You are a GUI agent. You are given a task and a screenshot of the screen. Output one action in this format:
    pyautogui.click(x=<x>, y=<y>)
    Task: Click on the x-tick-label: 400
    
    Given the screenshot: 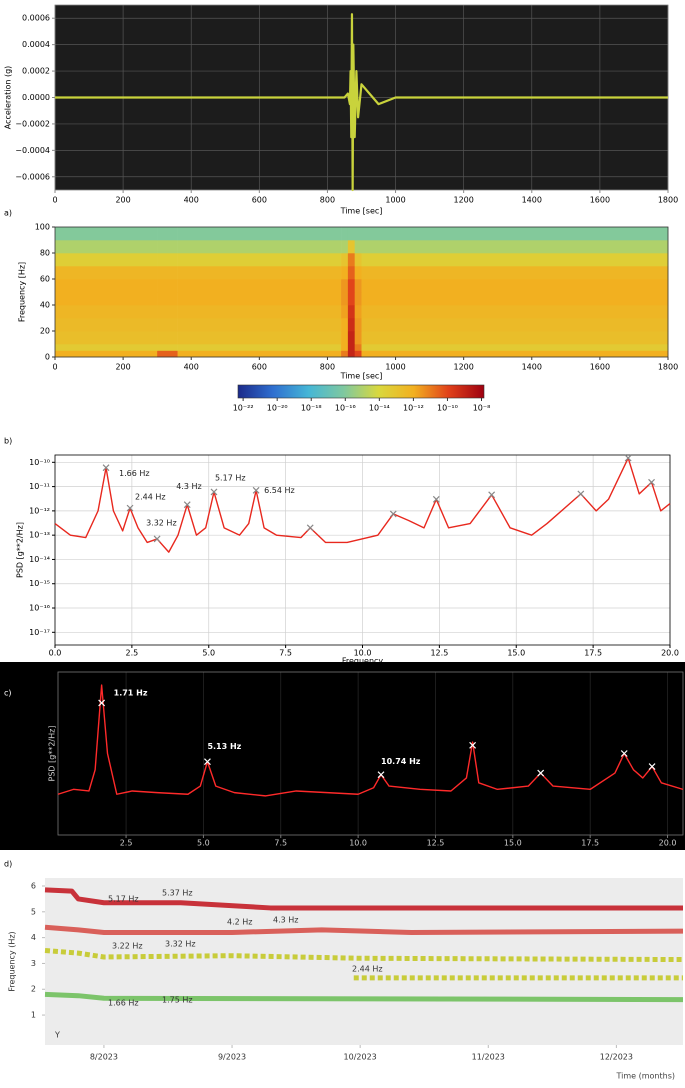 What is the action you would take?
    pyautogui.click(x=191, y=367)
    